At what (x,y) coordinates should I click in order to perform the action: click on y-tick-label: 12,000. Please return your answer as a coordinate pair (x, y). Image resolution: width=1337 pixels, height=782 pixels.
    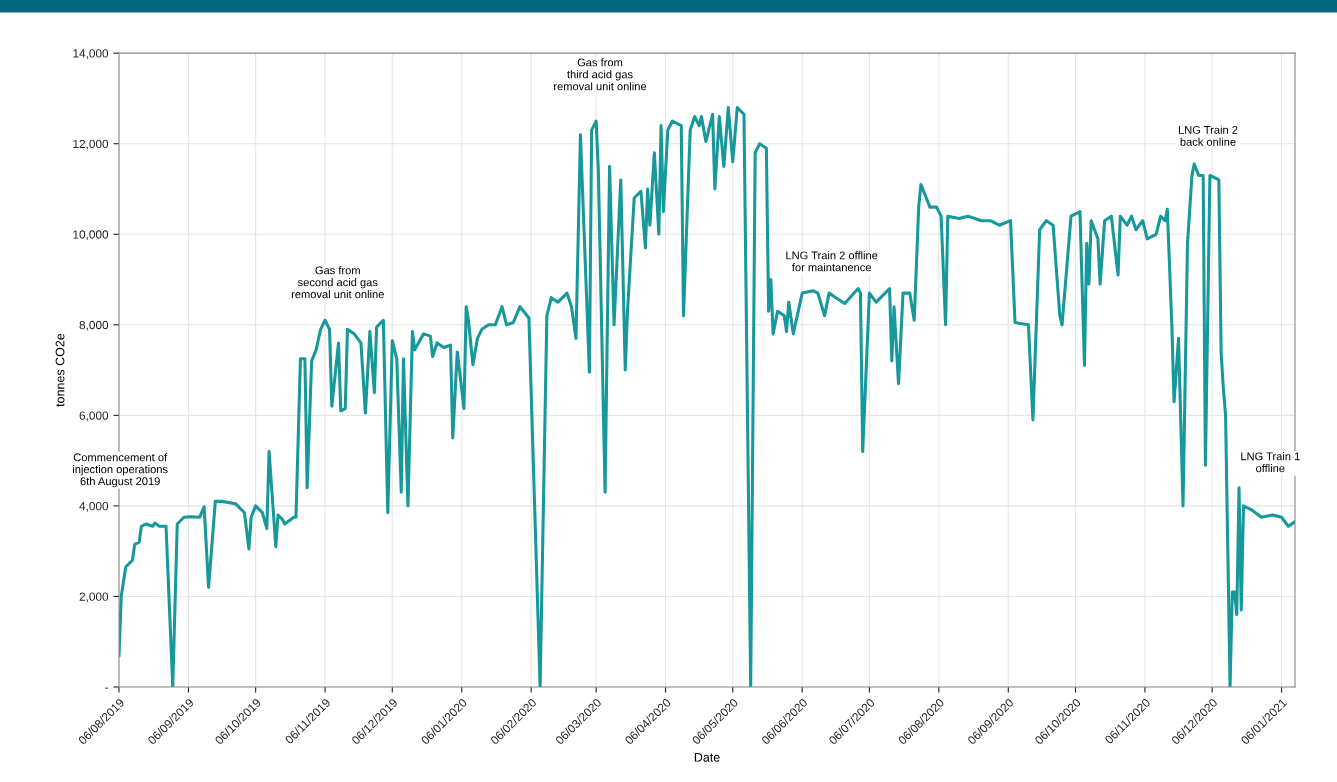
    Looking at the image, I should click on (91, 144).